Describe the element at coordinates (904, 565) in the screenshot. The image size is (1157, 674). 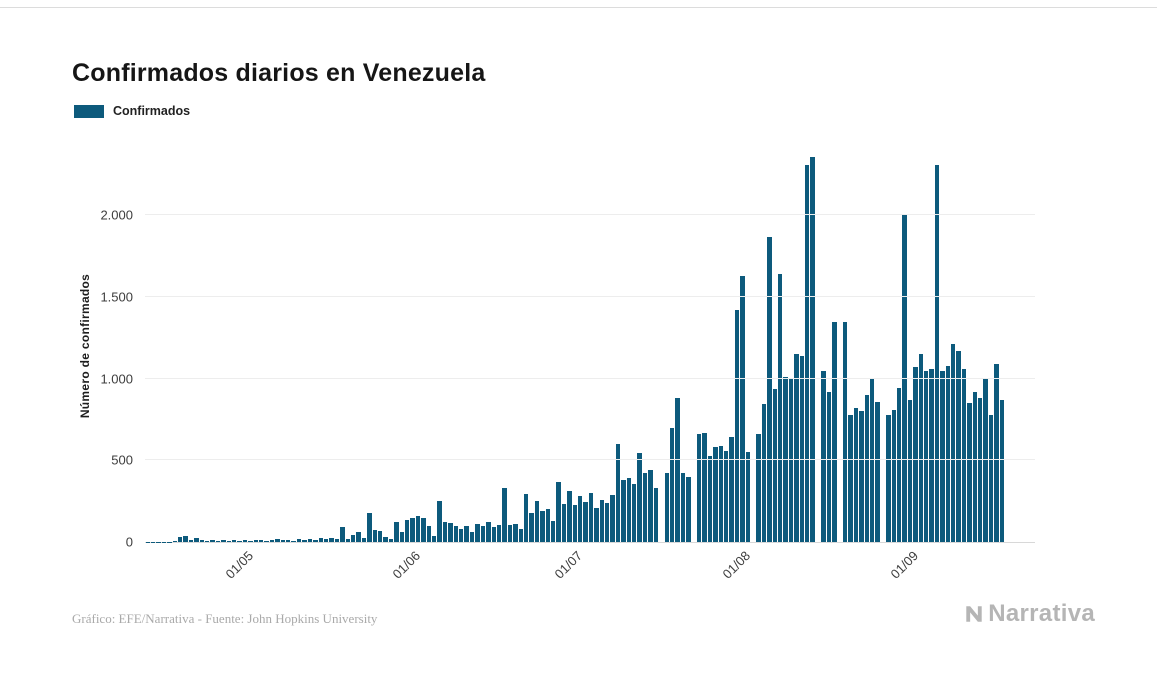
I see `x-tick-label: 01/09` at that location.